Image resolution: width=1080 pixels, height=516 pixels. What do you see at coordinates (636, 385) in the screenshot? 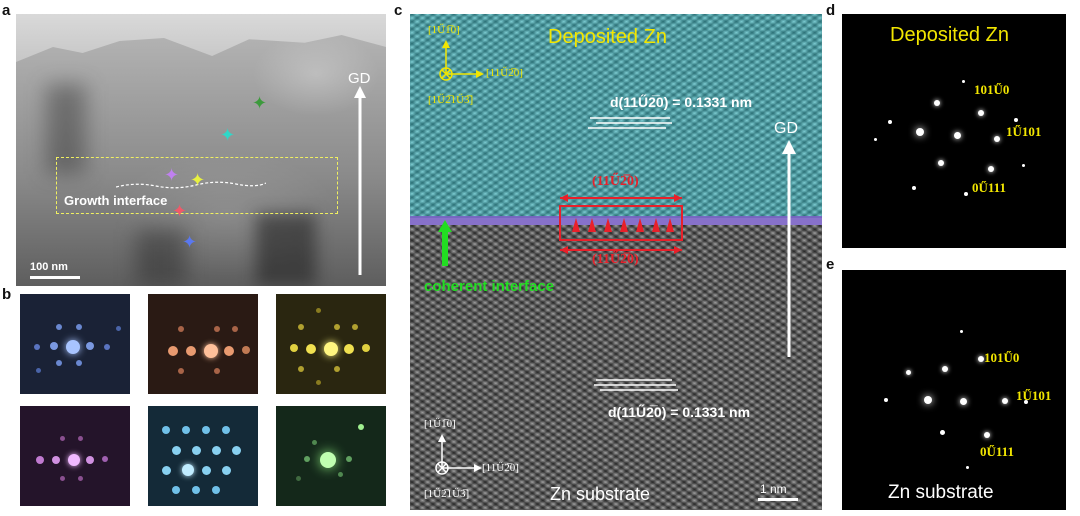
I see `lattice-lines-bottom` at bounding box center [636, 385].